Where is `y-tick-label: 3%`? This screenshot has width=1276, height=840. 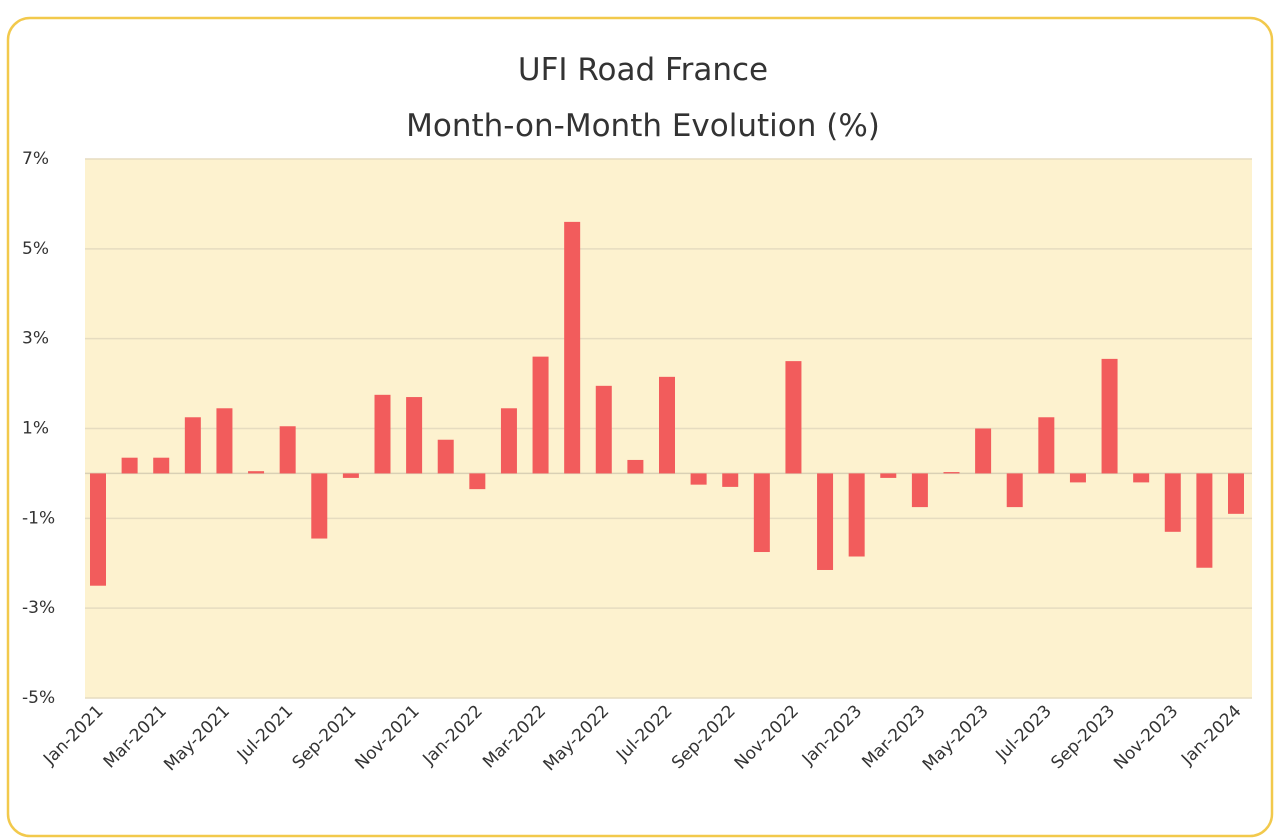
y-tick-label: 3% is located at coordinates (35, 339).